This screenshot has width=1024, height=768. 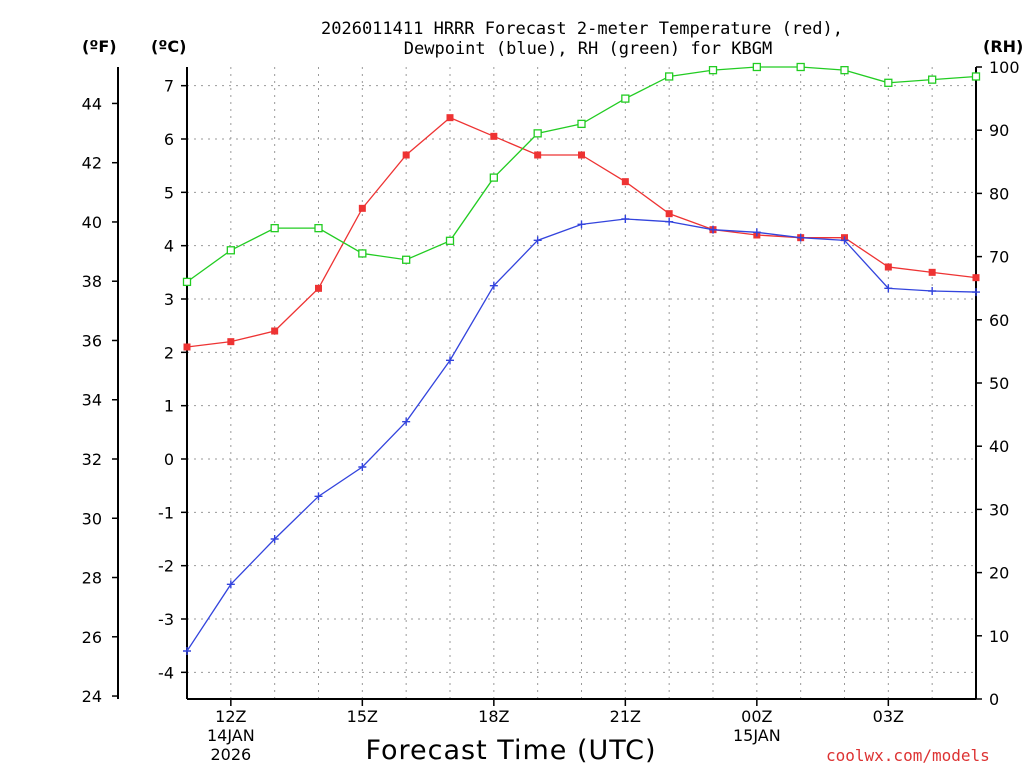 I want to click on celsius-tick-label: -4, so click(x=166, y=672).